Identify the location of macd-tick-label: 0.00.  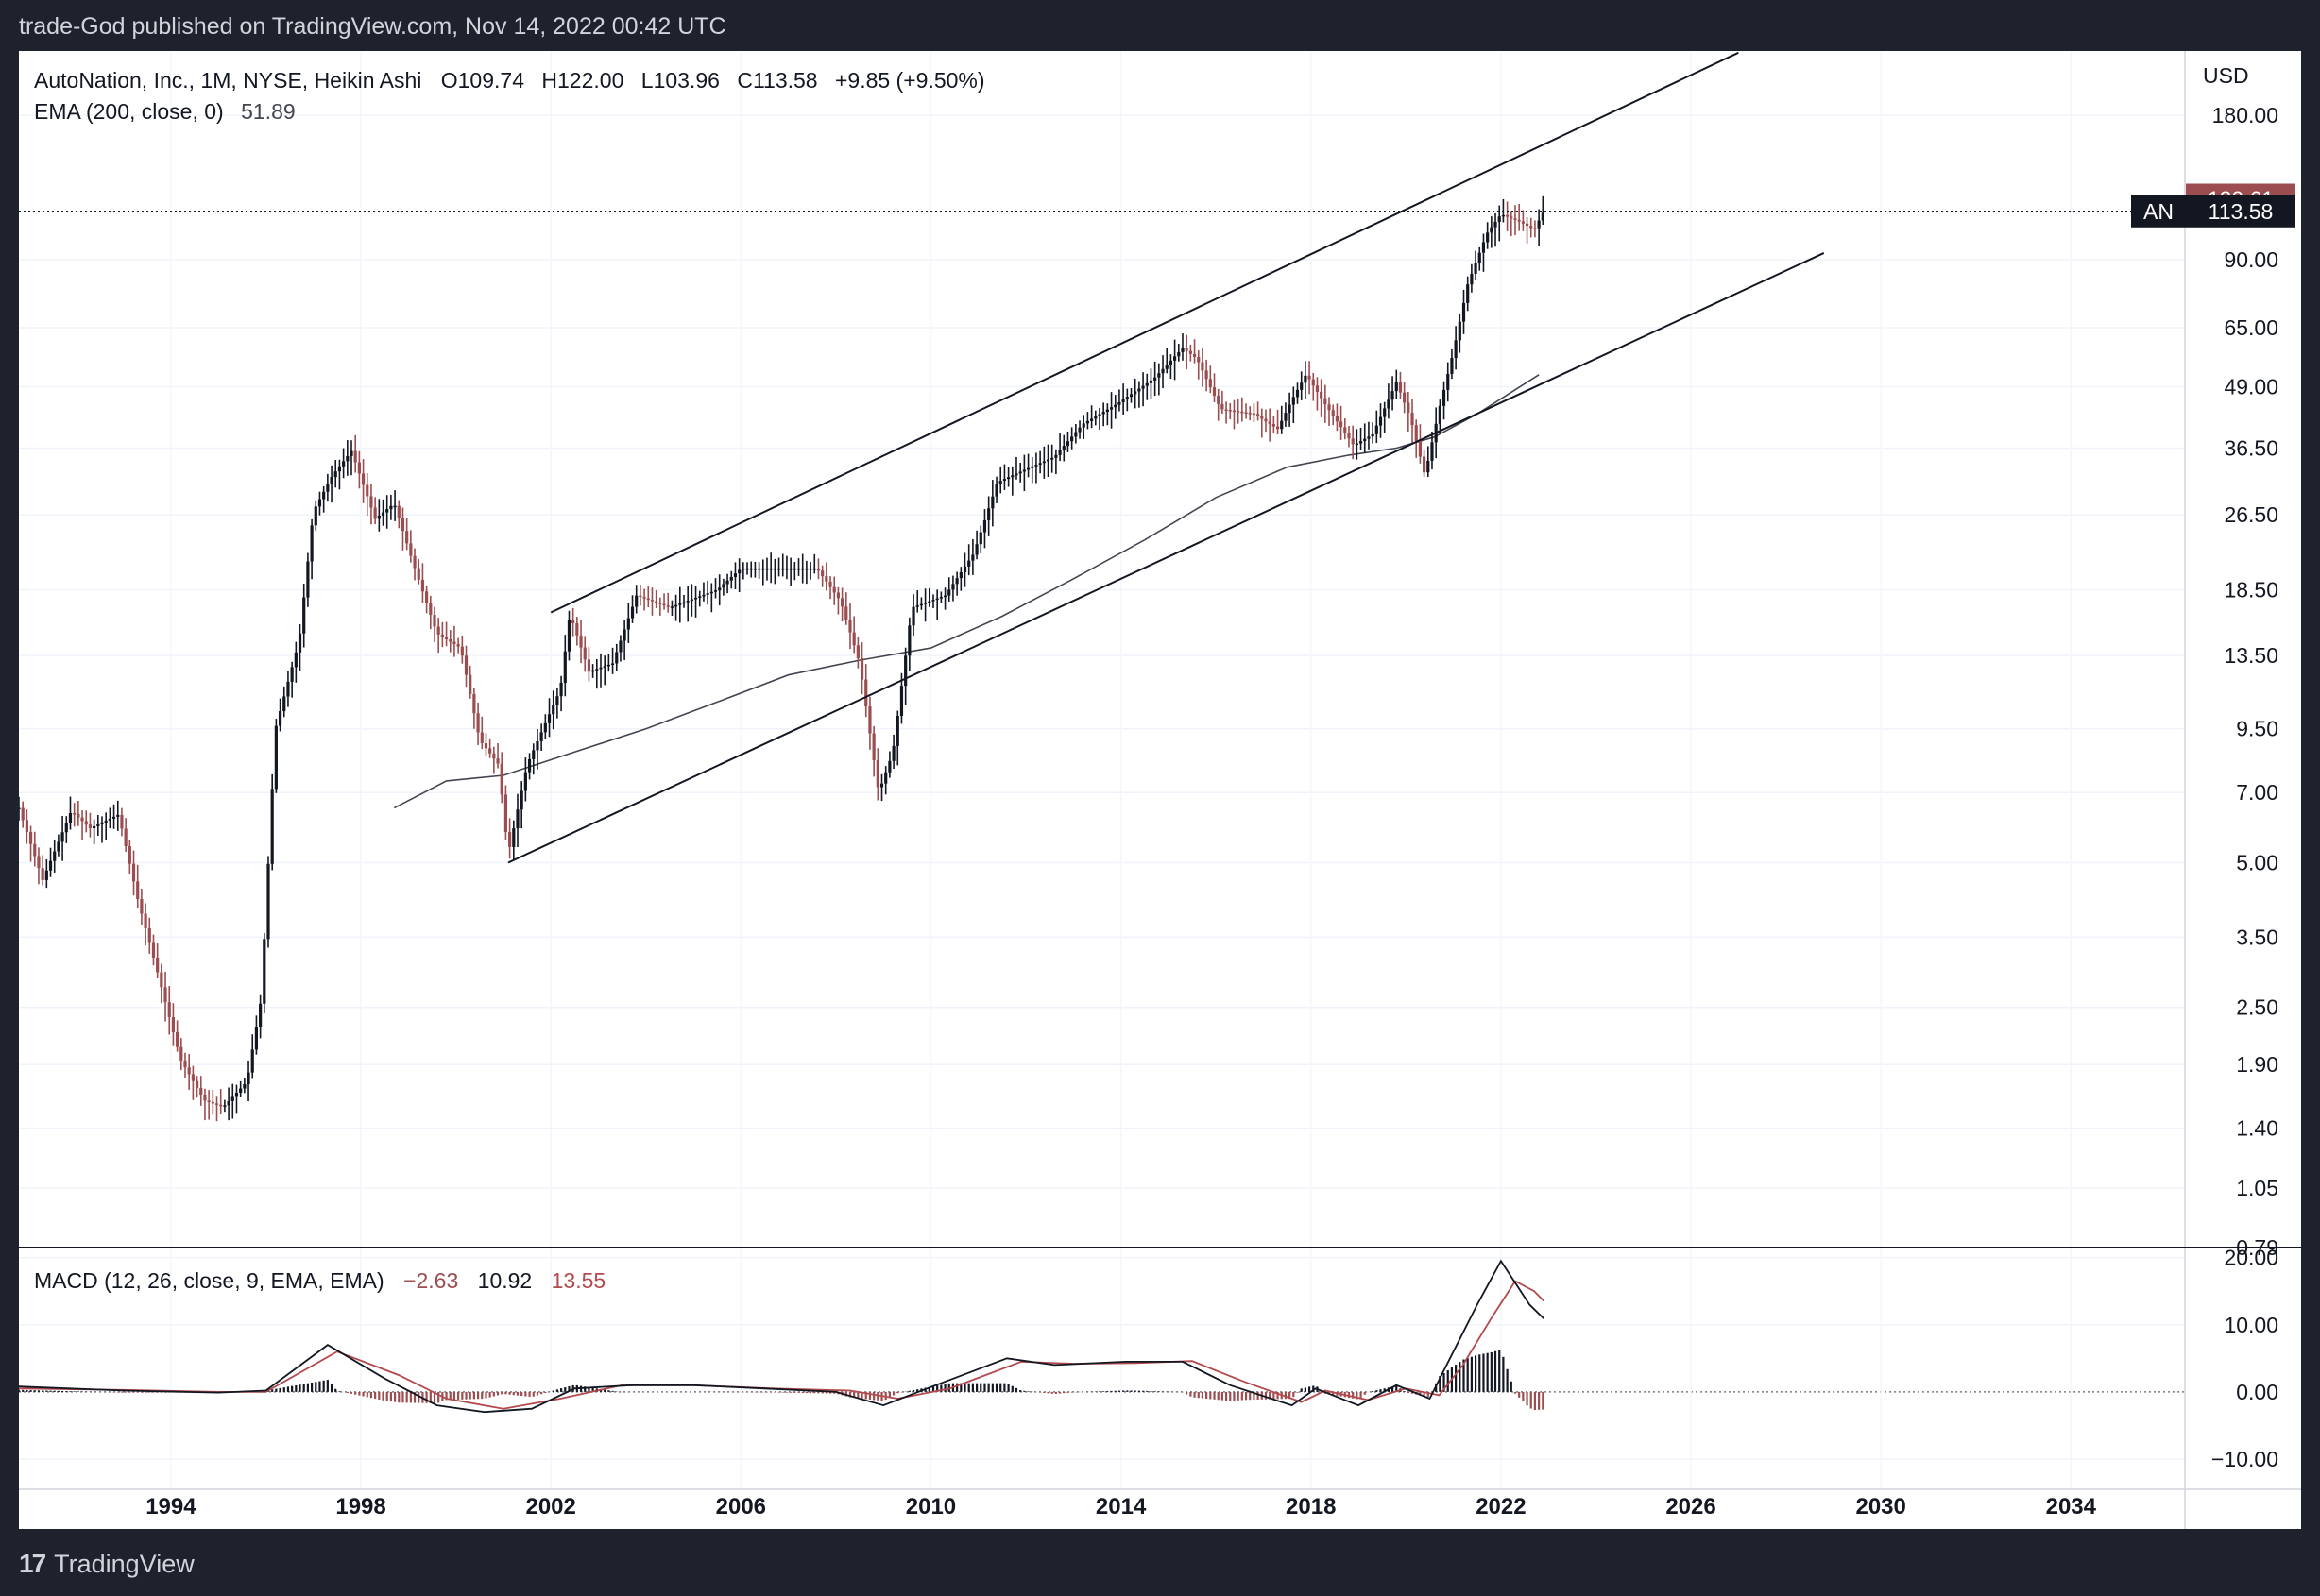
(2257, 1392).